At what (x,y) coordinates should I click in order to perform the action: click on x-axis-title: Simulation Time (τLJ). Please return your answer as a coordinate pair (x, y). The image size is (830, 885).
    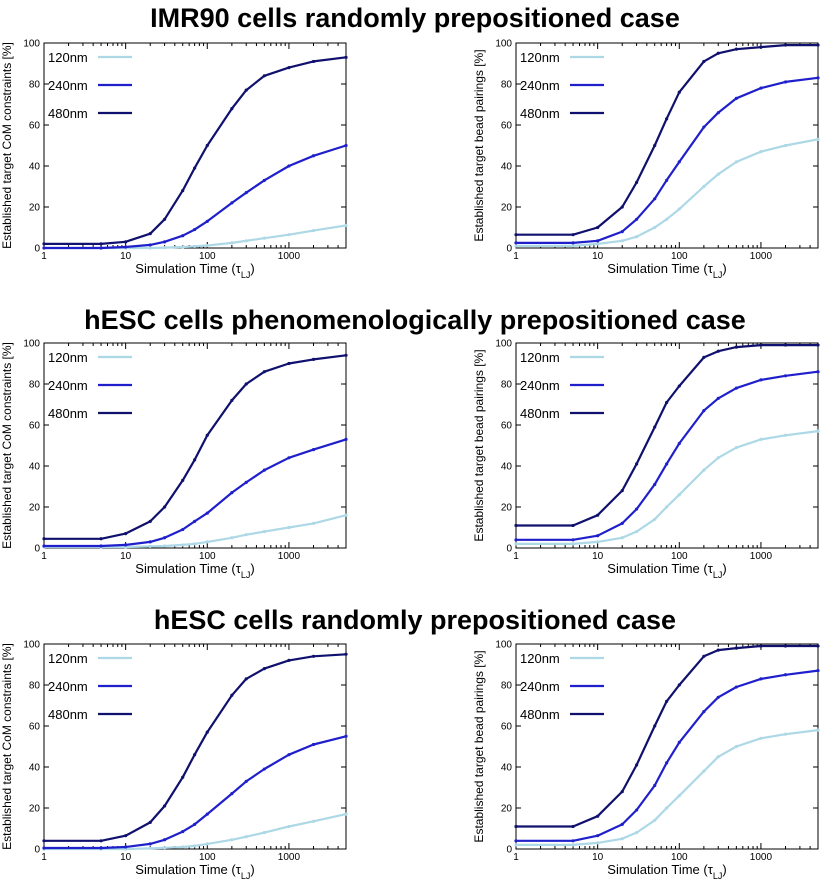
    Looking at the image, I should click on (194, 570).